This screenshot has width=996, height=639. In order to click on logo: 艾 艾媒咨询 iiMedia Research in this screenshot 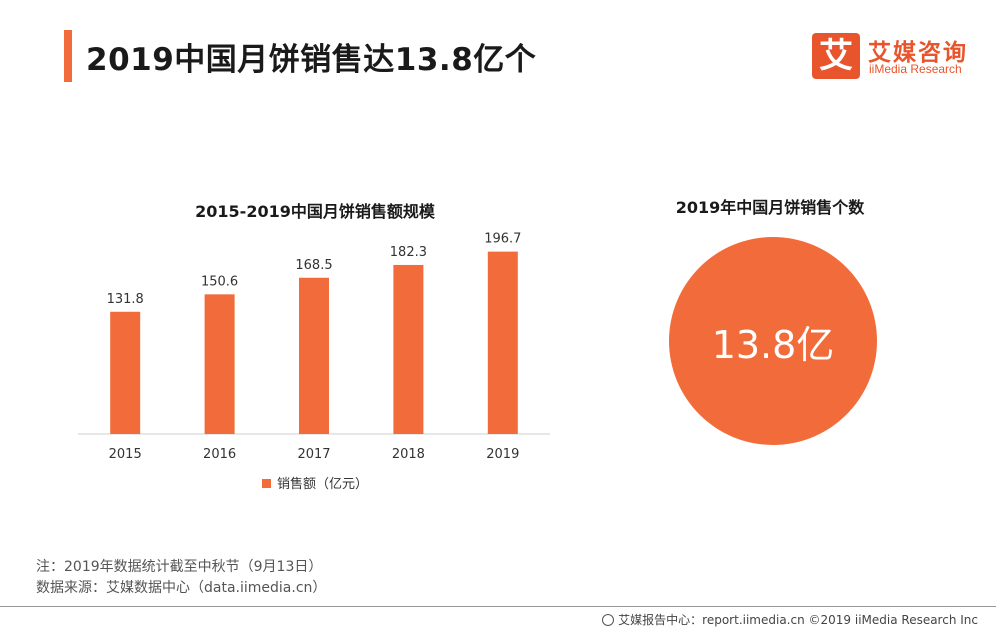, I will do `click(897, 58)`.